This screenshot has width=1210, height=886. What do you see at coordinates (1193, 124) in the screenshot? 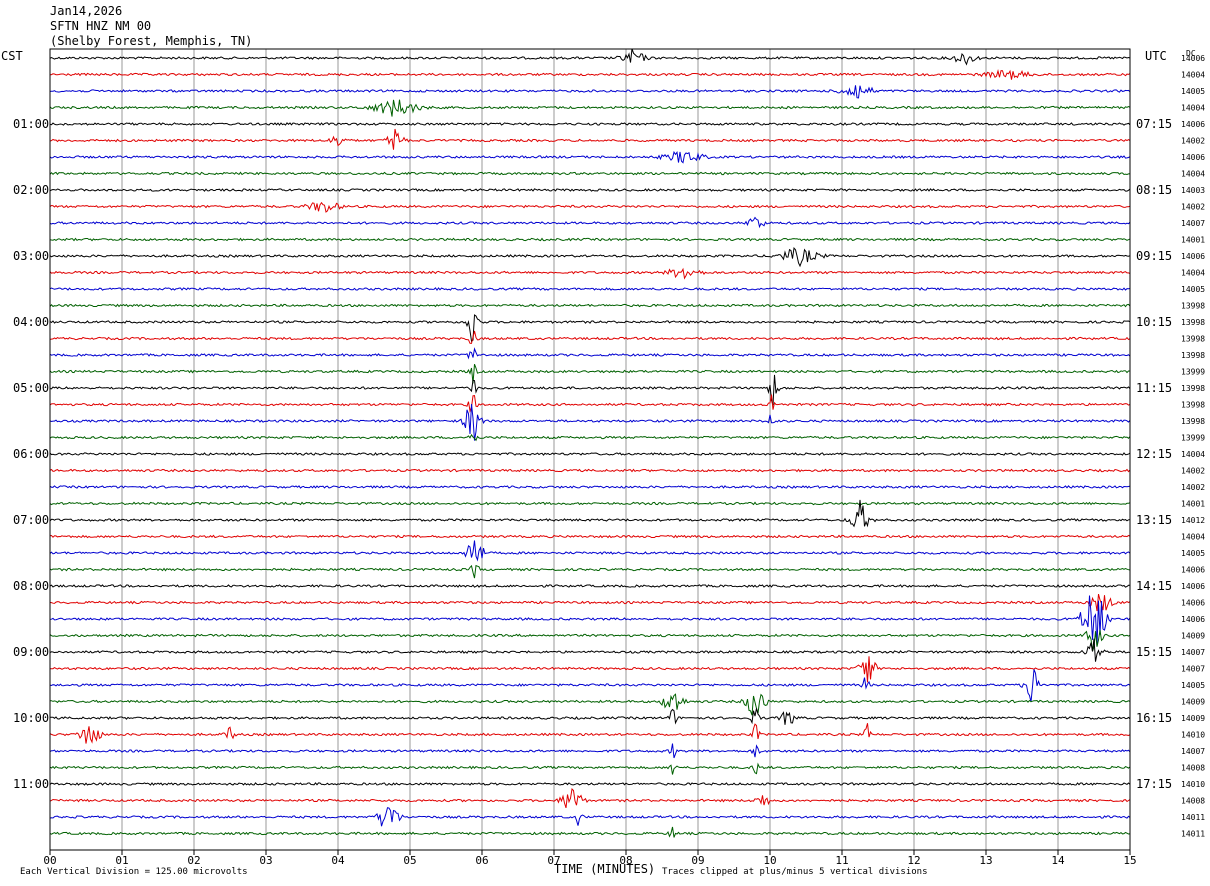
I see `dc-offset-row-4: 14006` at bounding box center [1193, 124].